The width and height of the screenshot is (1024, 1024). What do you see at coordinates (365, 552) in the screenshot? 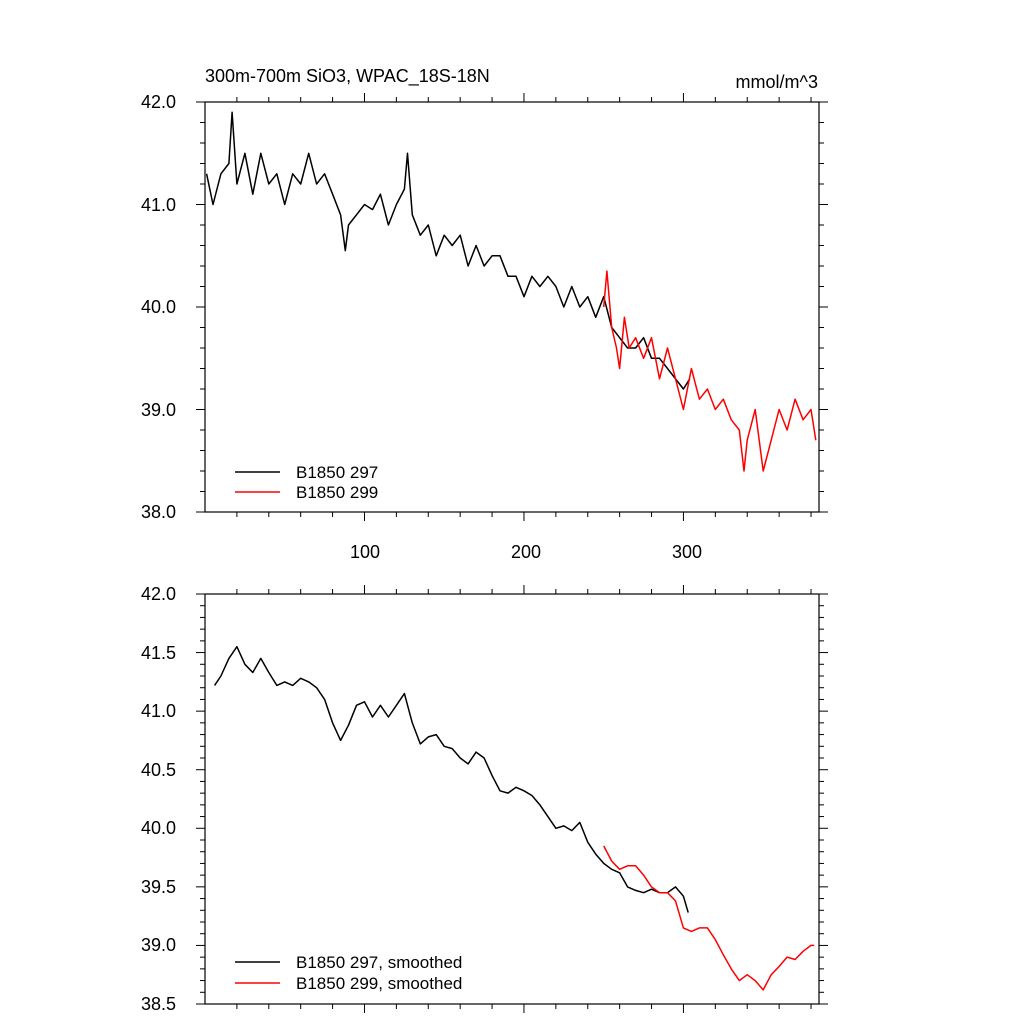
I see `top-x-tick-label: 100` at bounding box center [365, 552].